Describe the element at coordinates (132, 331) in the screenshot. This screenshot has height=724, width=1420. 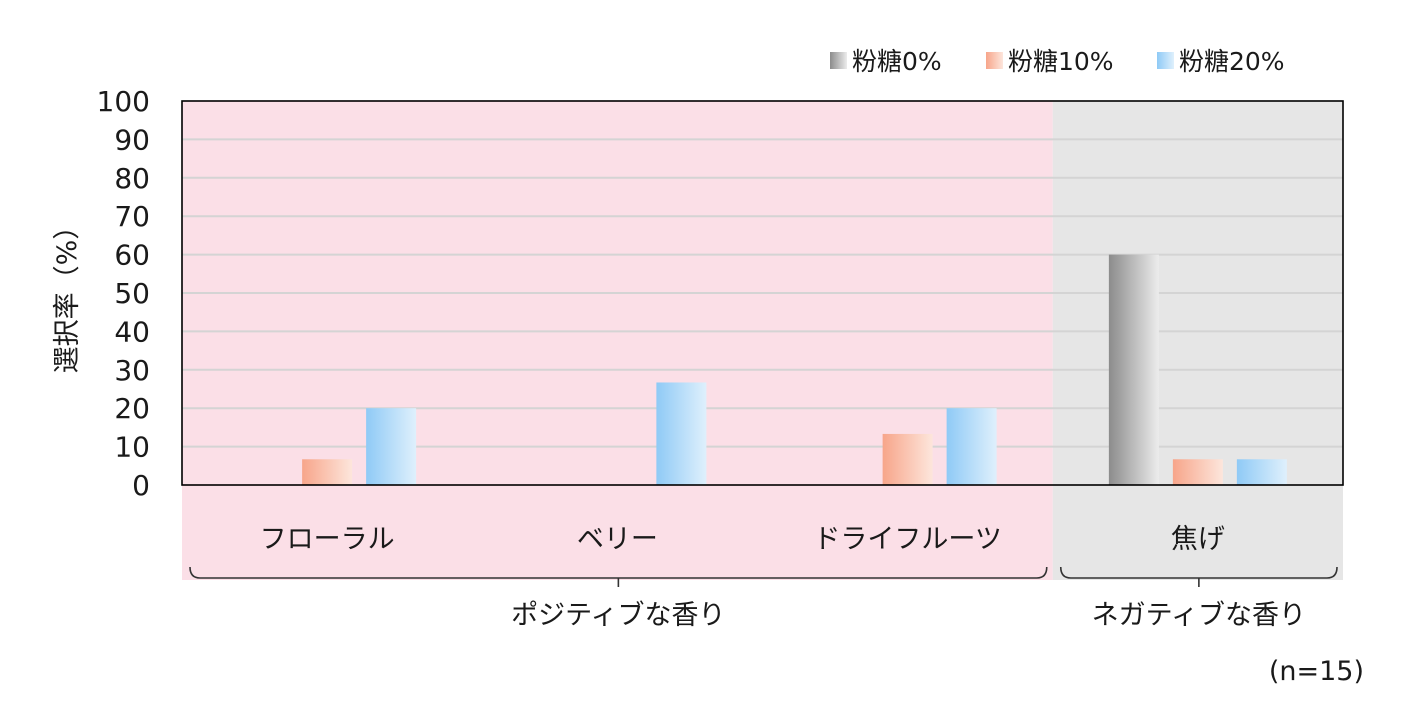
I see `y-tick-label: 40` at that location.